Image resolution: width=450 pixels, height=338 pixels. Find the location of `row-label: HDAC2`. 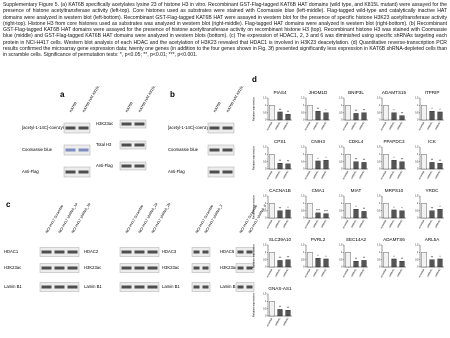

row-label: HDAC2 is located at coordinates (91, 251).